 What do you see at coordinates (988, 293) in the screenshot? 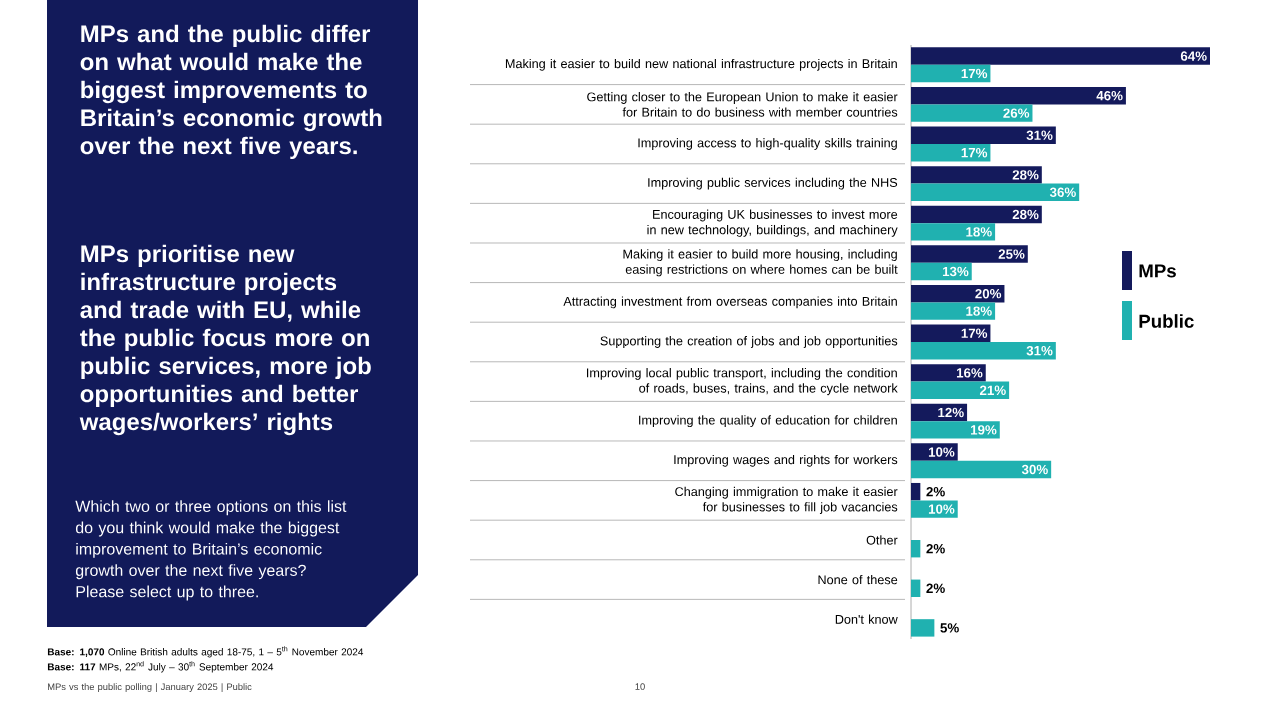
I see `data-label: 20%` at bounding box center [988, 293].